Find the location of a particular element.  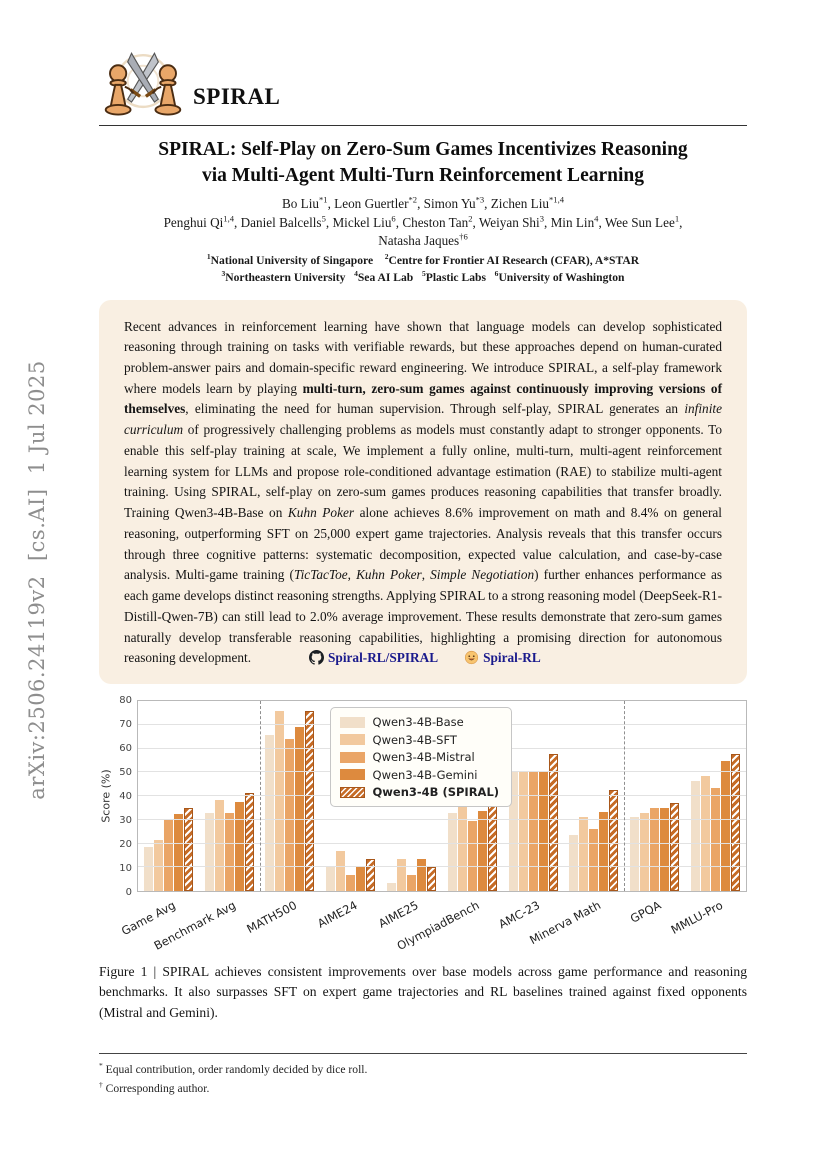

y-tick-label: 20 is located at coordinates (125, 844).